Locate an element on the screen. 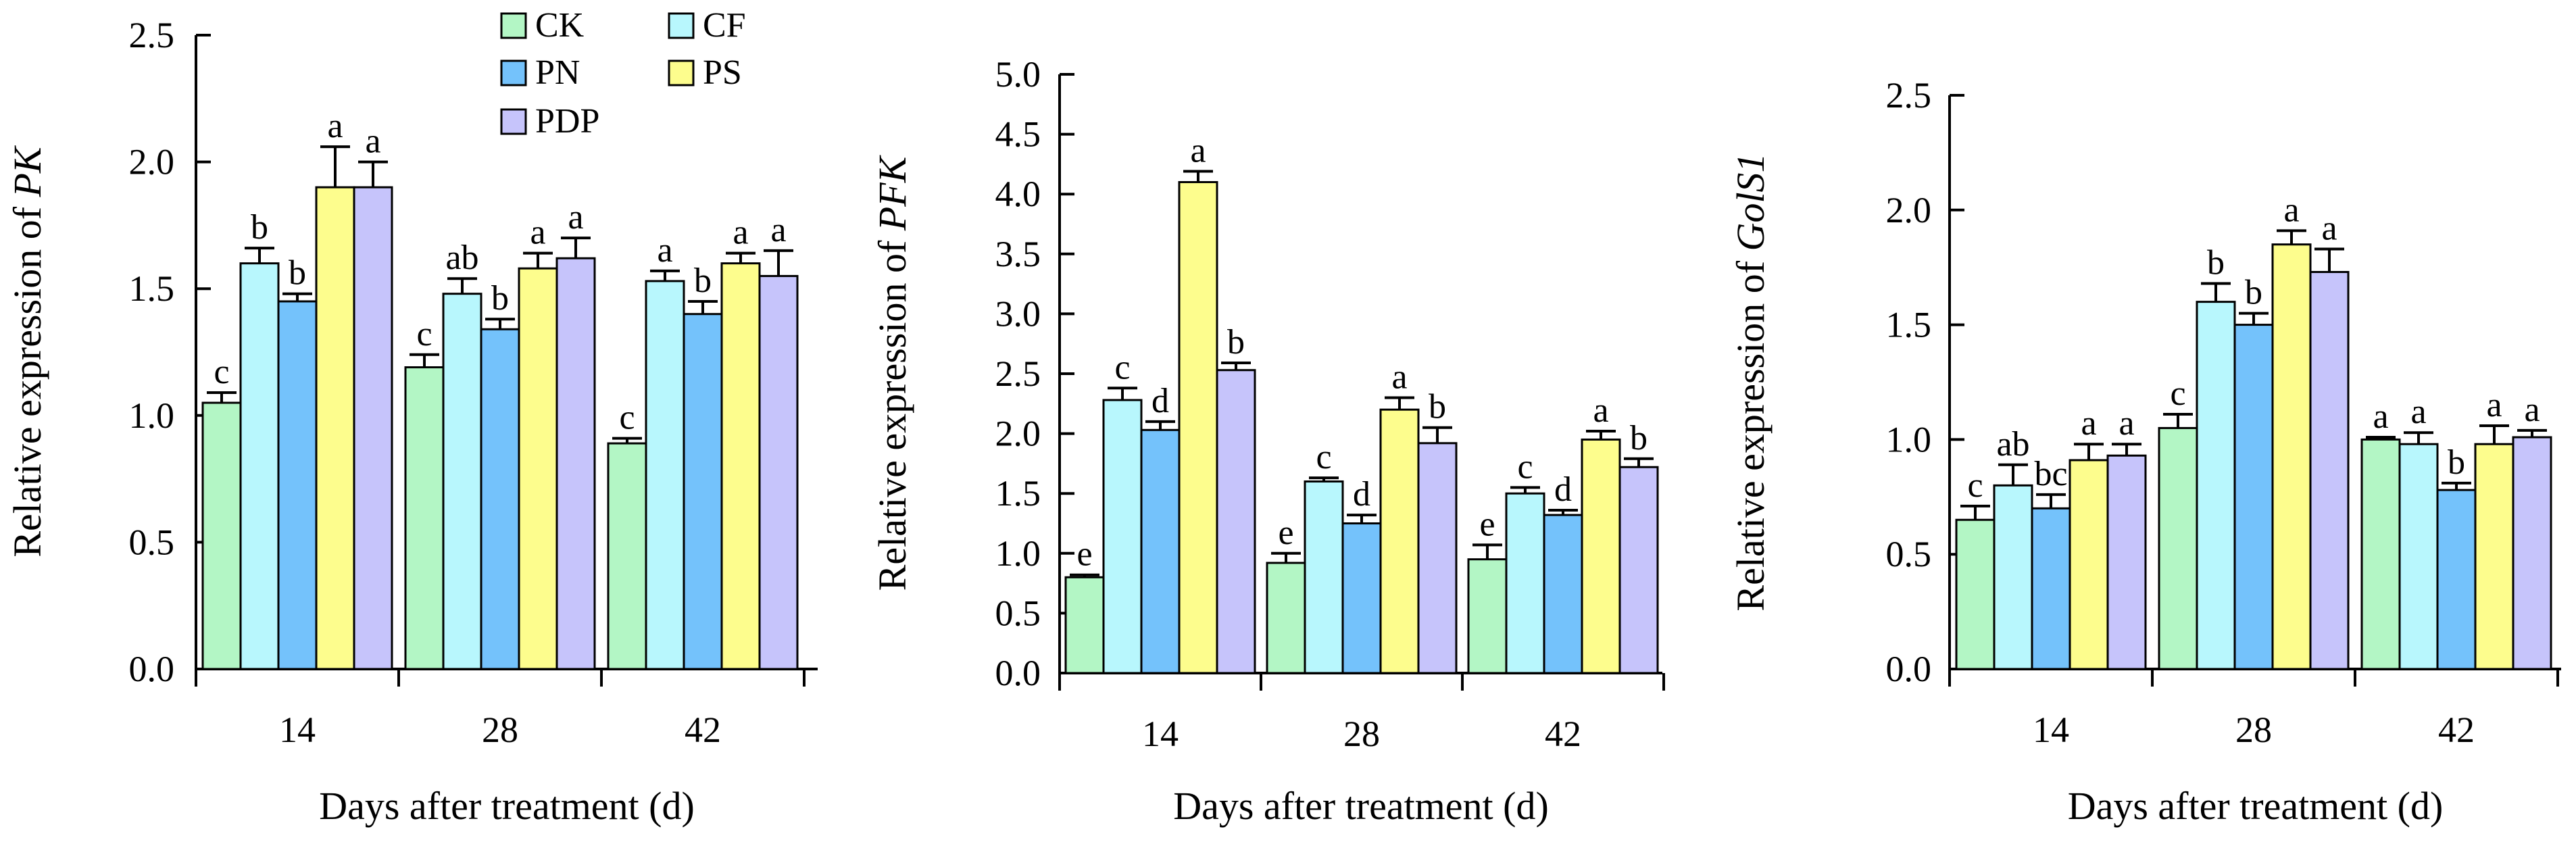  significance-letter-cf-28: ab is located at coordinates (462, 258).